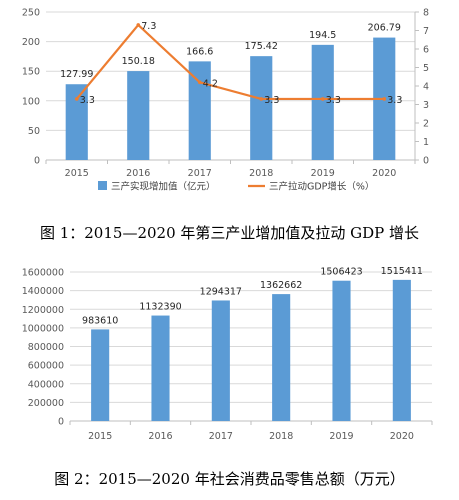  What do you see at coordinates (426, 105) in the screenshot?
I see `y-right-tick-label: 3` at bounding box center [426, 105].